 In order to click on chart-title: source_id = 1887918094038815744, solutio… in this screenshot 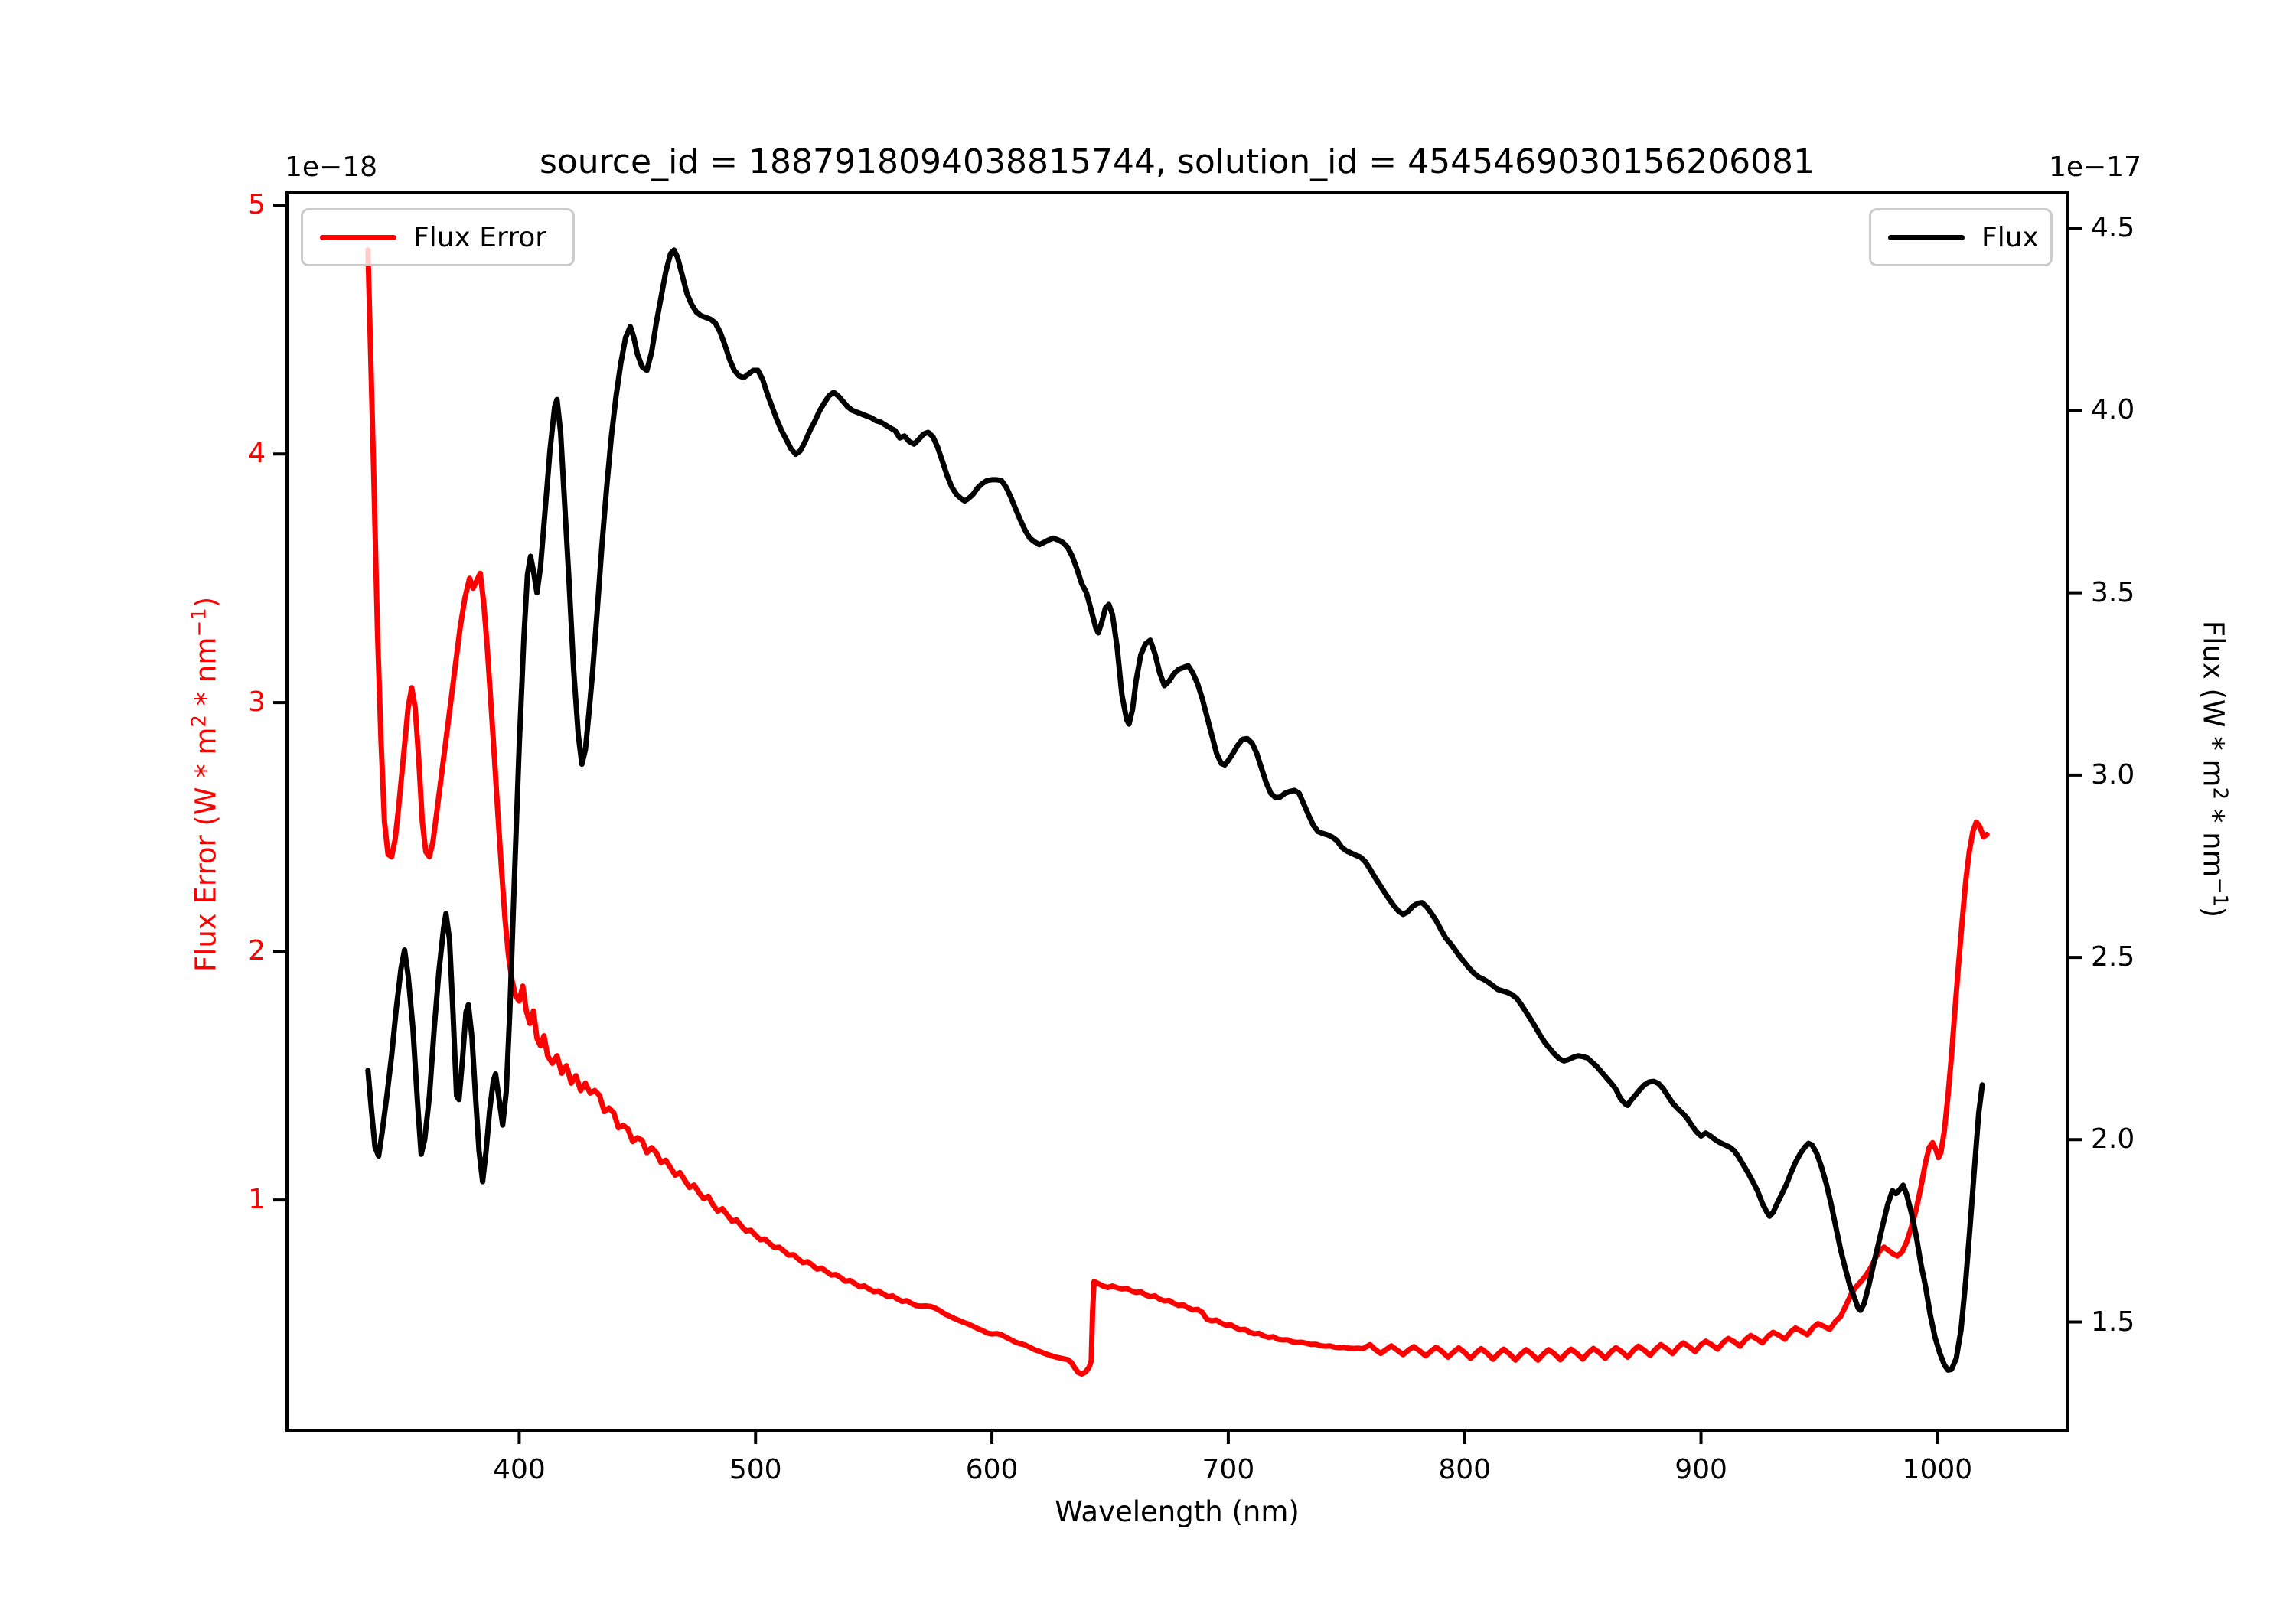, I will do `click(1177, 161)`.